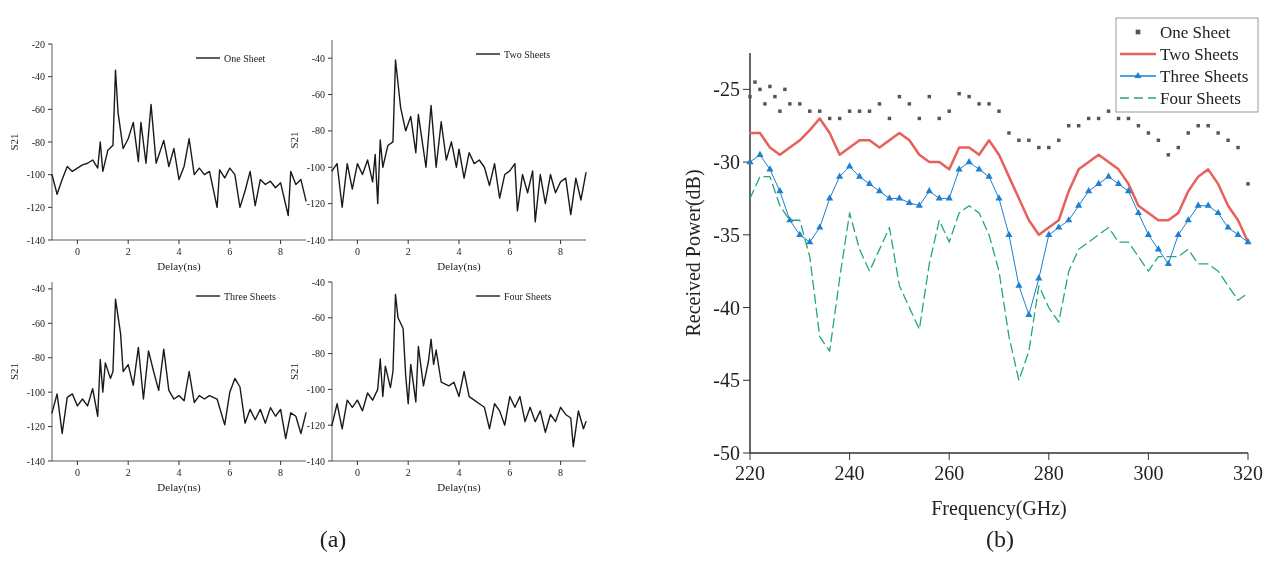 The image size is (1275, 562). Describe the element at coordinates (726, 380) in the screenshot. I see `y-tick-label: -45` at that location.